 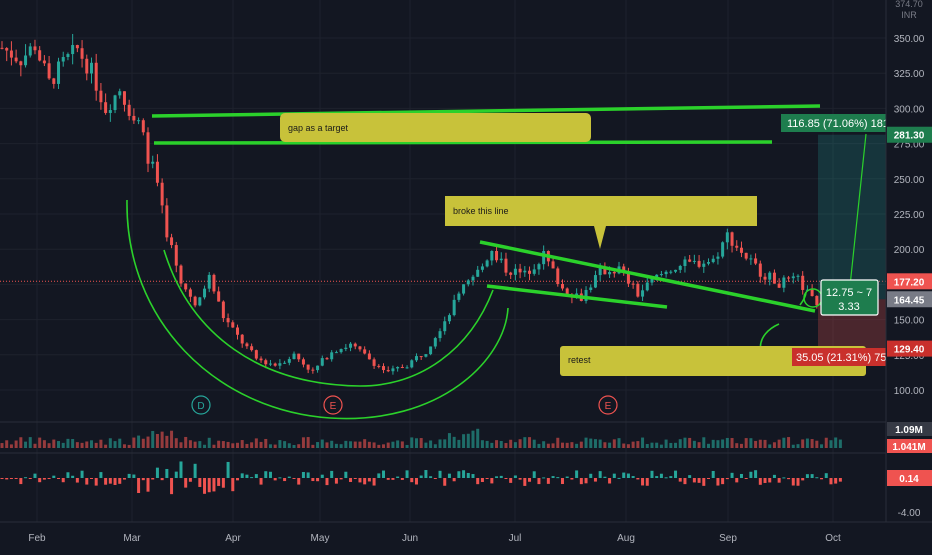 What do you see at coordinates (909, 281) in the screenshot?
I see `price-level-box` at bounding box center [909, 281].